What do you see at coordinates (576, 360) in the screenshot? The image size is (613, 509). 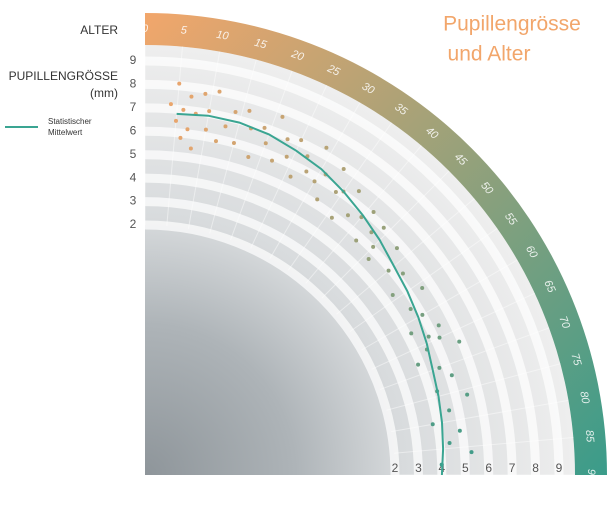 I see `x-tick-label: 75` at bounding box center [576, 360].